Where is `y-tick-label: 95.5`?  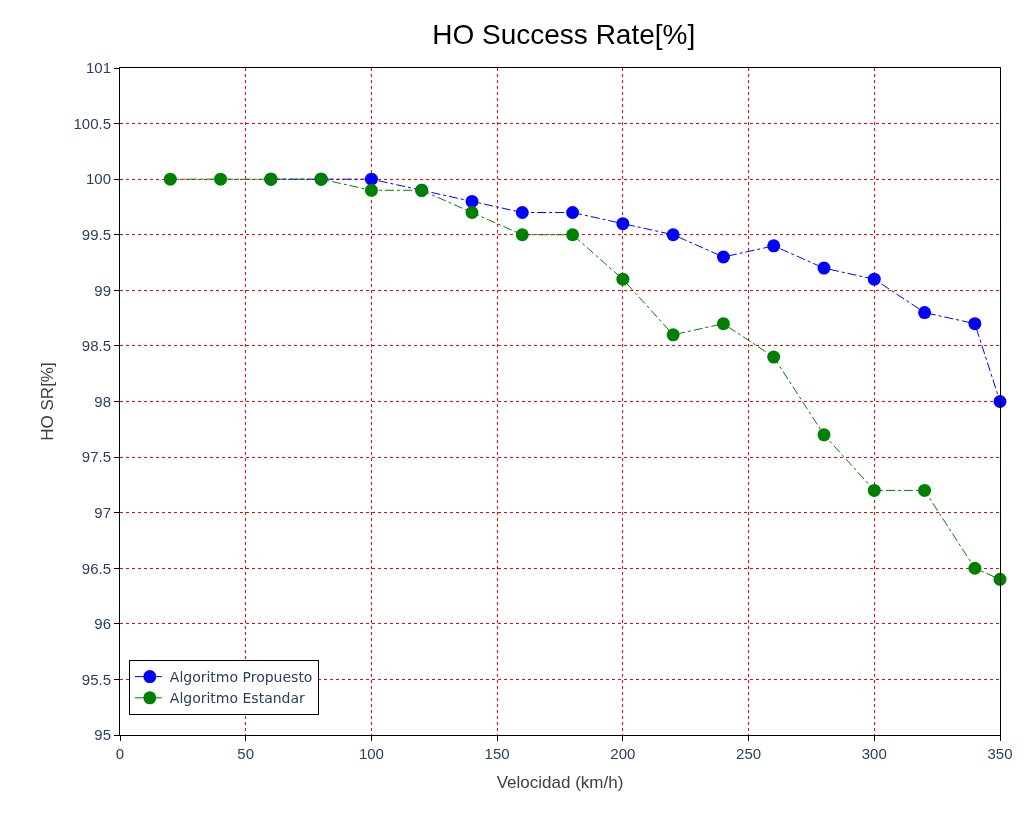 y-tick-label: 95.5 is located at coordinates (96, 679).